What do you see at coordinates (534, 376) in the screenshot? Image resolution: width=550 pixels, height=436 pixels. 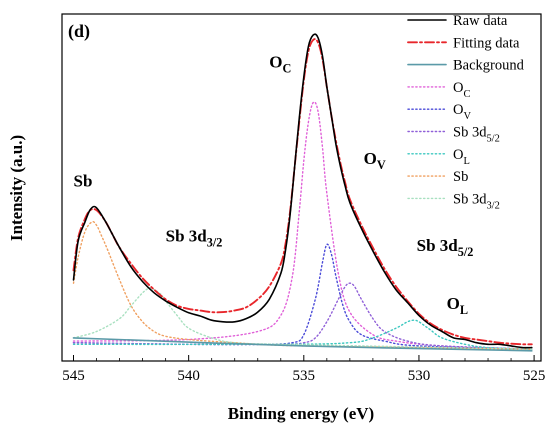 I see `x-tick-label: 525` at bounding box center [534, 376].